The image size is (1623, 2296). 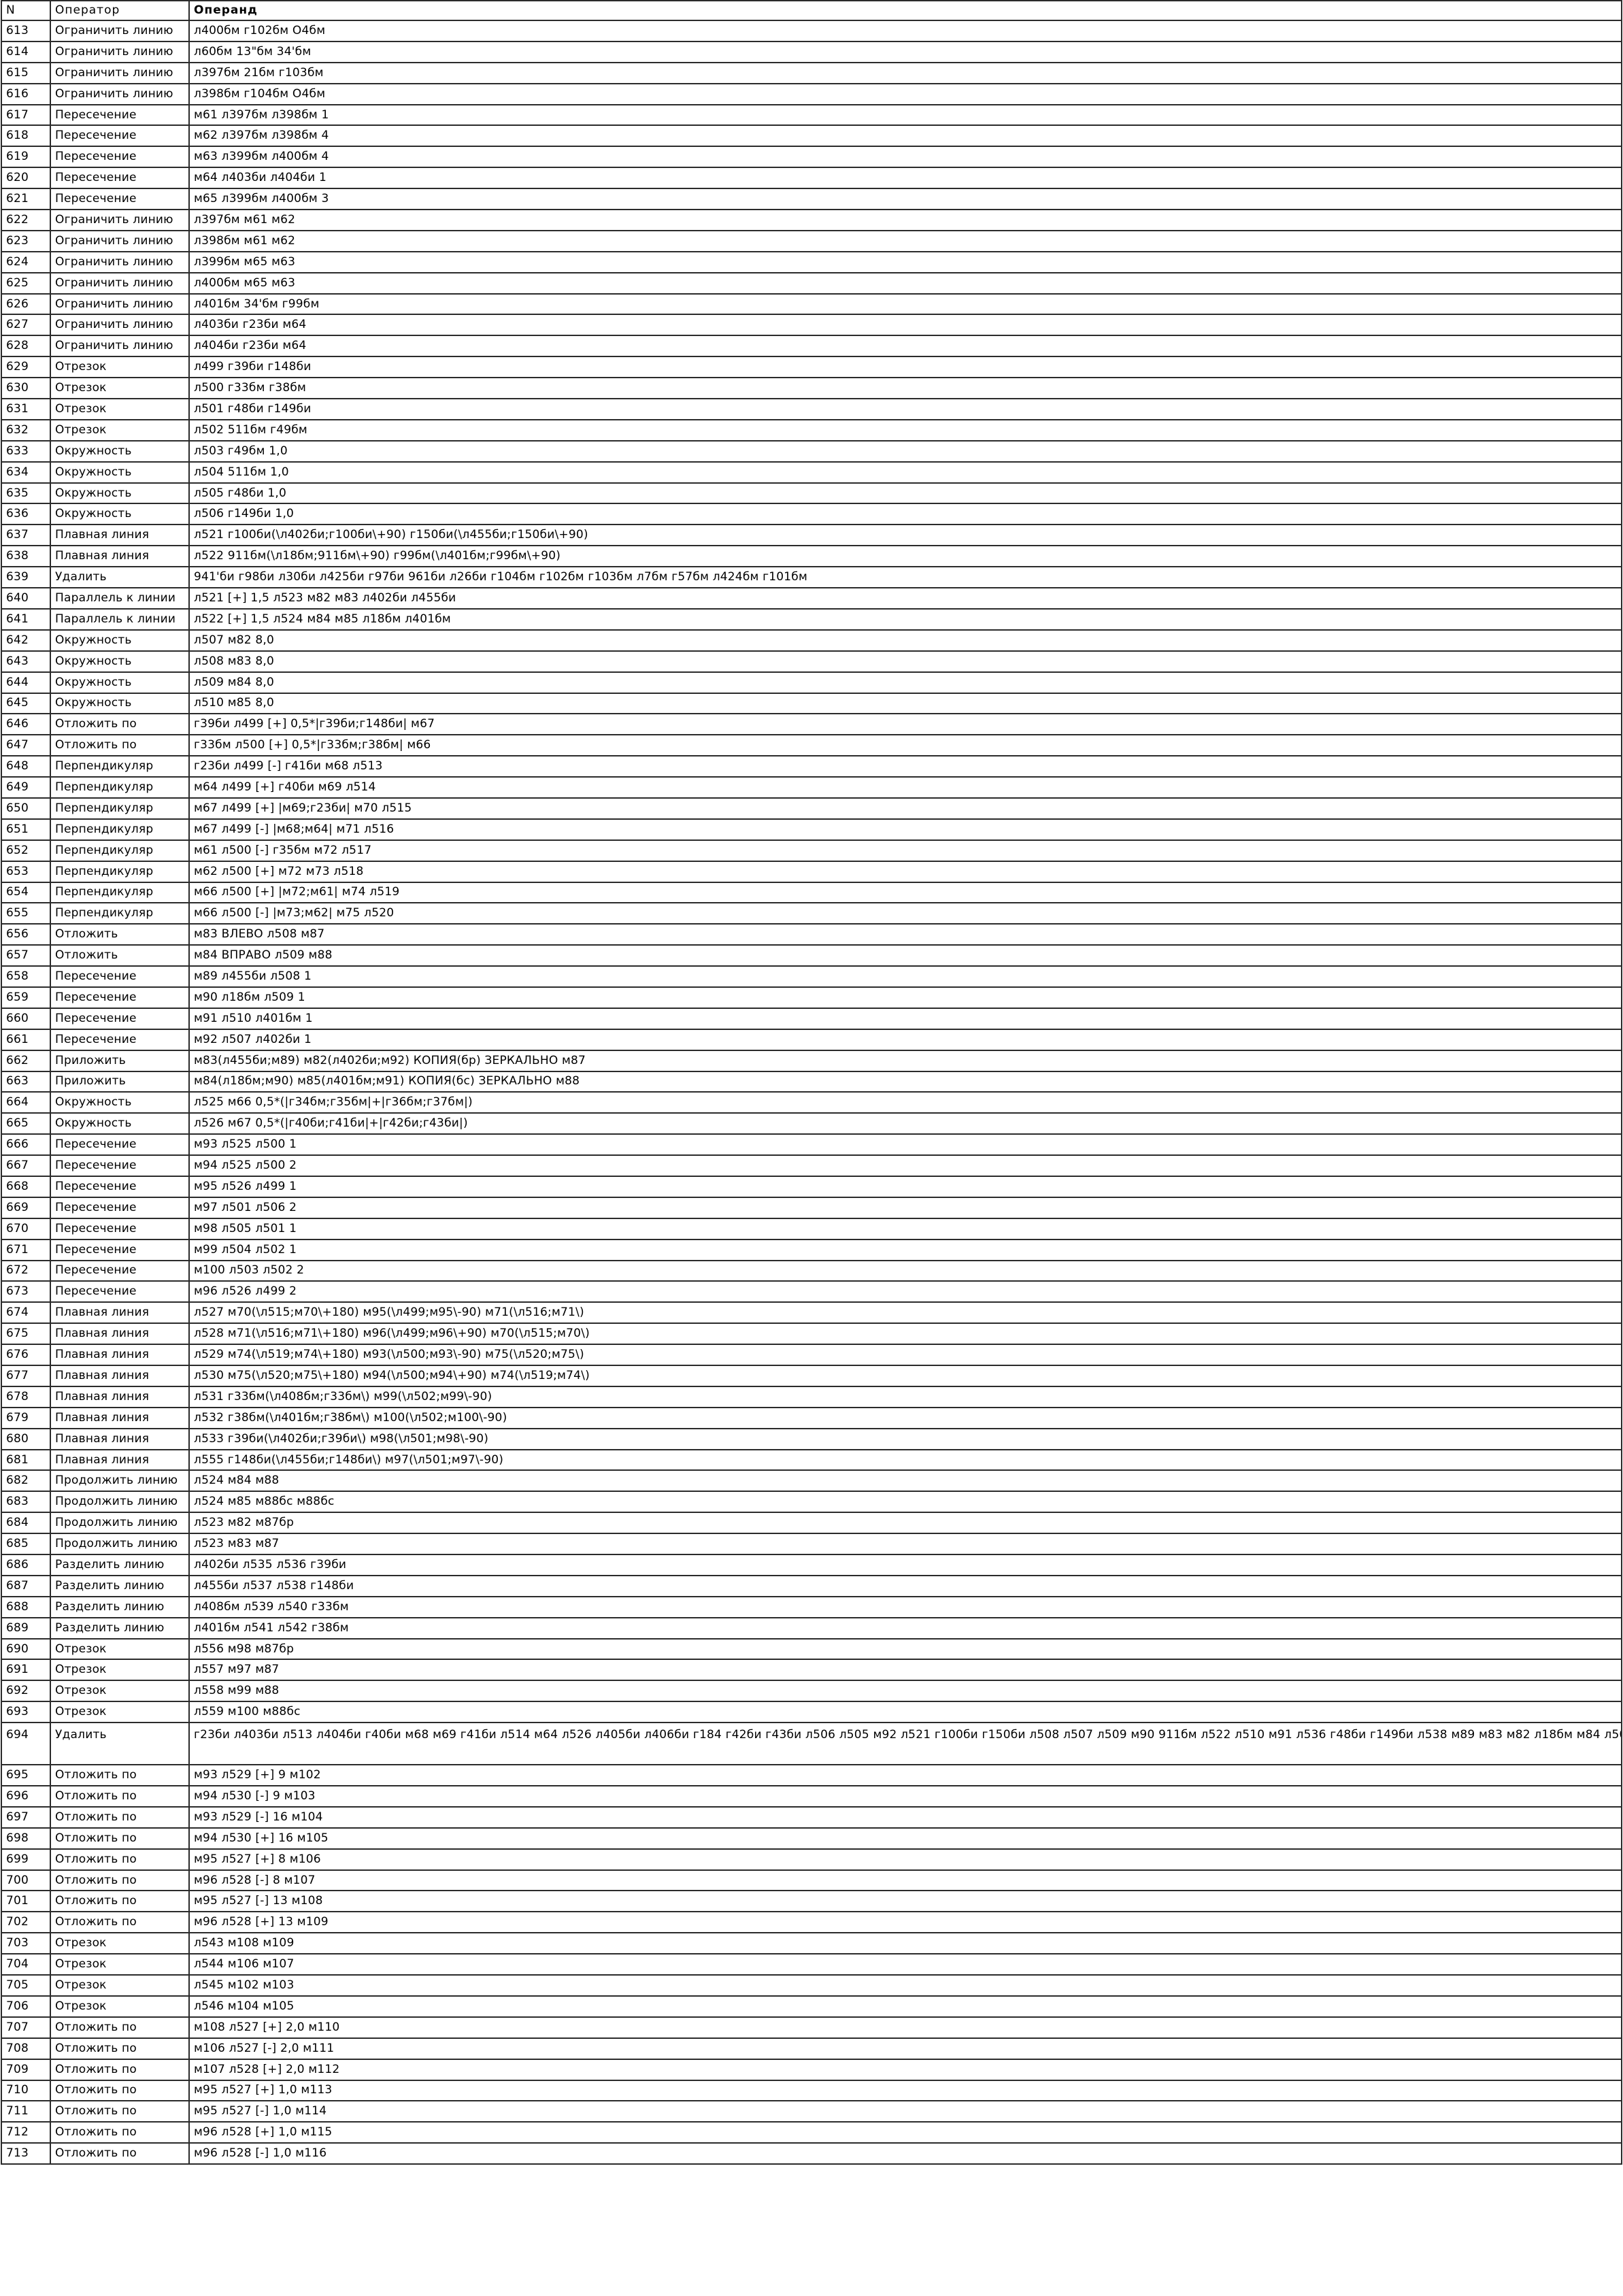 I want to click on cell-number: 673, so click(x=26, y=1291).